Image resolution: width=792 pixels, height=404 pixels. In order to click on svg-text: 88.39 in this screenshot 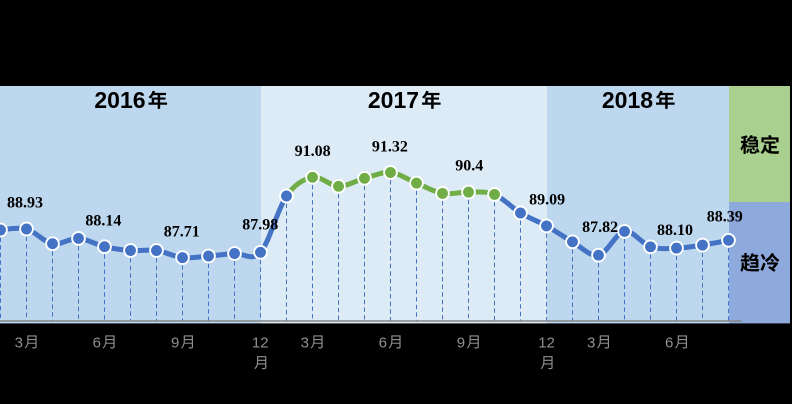, I will do `click(725, 217)`.